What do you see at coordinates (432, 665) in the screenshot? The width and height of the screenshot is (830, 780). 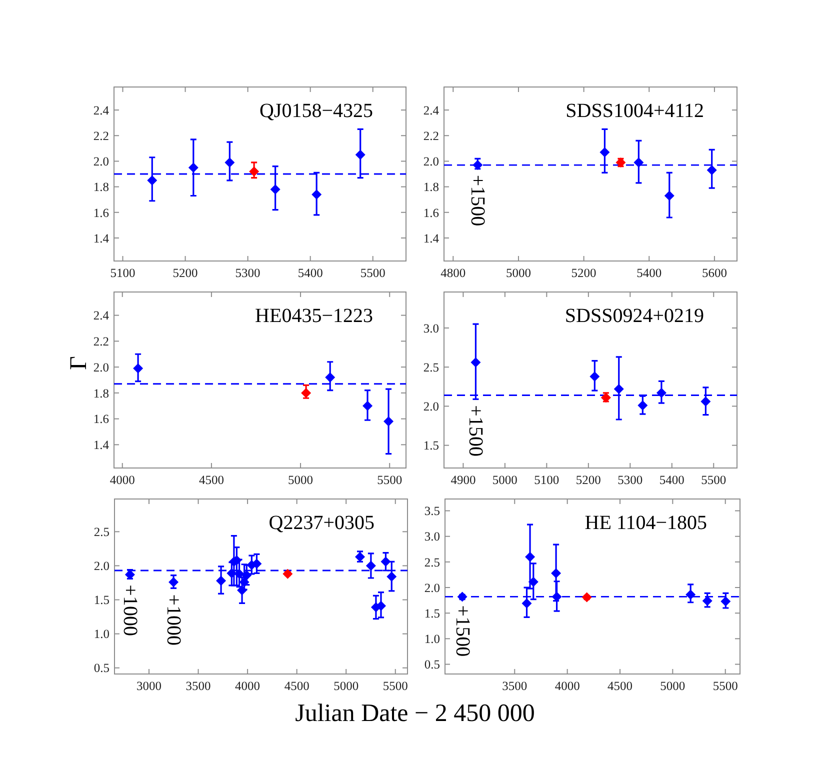 I see `y-tick-label: 0.5` at bounding box center [432, 665].